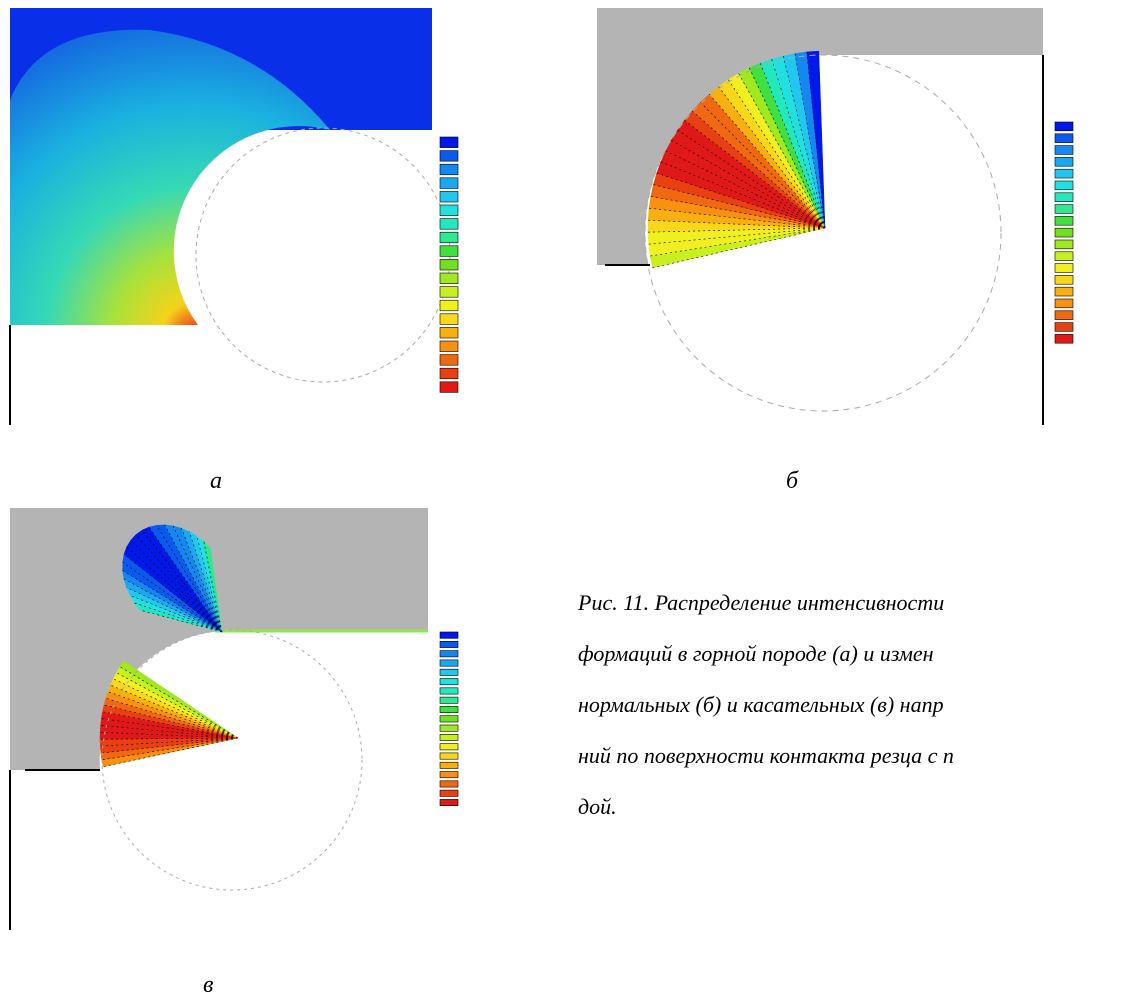  Describe the element at coordinates (208, 985) in the screenshot. I see `panel-label: в` at that location.